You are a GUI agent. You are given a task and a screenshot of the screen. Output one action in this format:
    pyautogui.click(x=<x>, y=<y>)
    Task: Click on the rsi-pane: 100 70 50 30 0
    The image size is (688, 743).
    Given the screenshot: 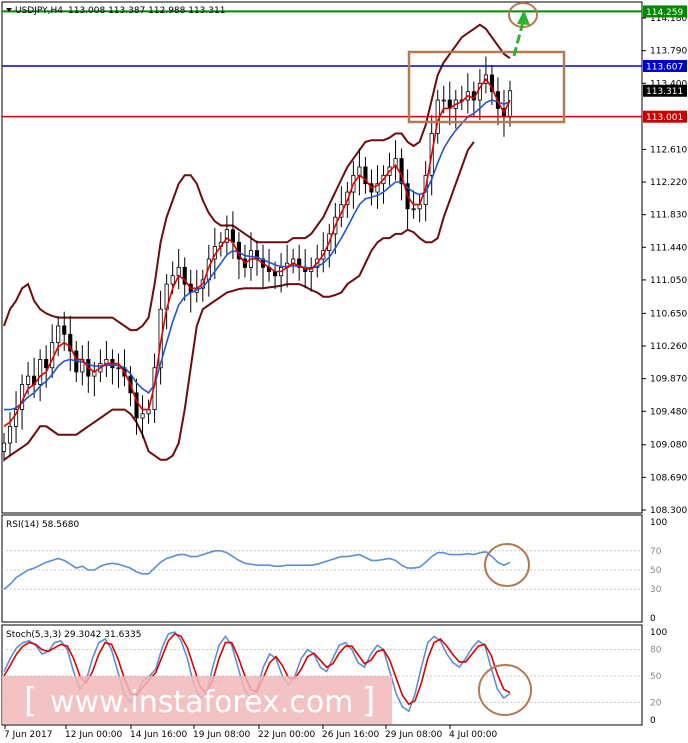 What is the action you would take?
    pyautogui.click(x=334, y=571)
    